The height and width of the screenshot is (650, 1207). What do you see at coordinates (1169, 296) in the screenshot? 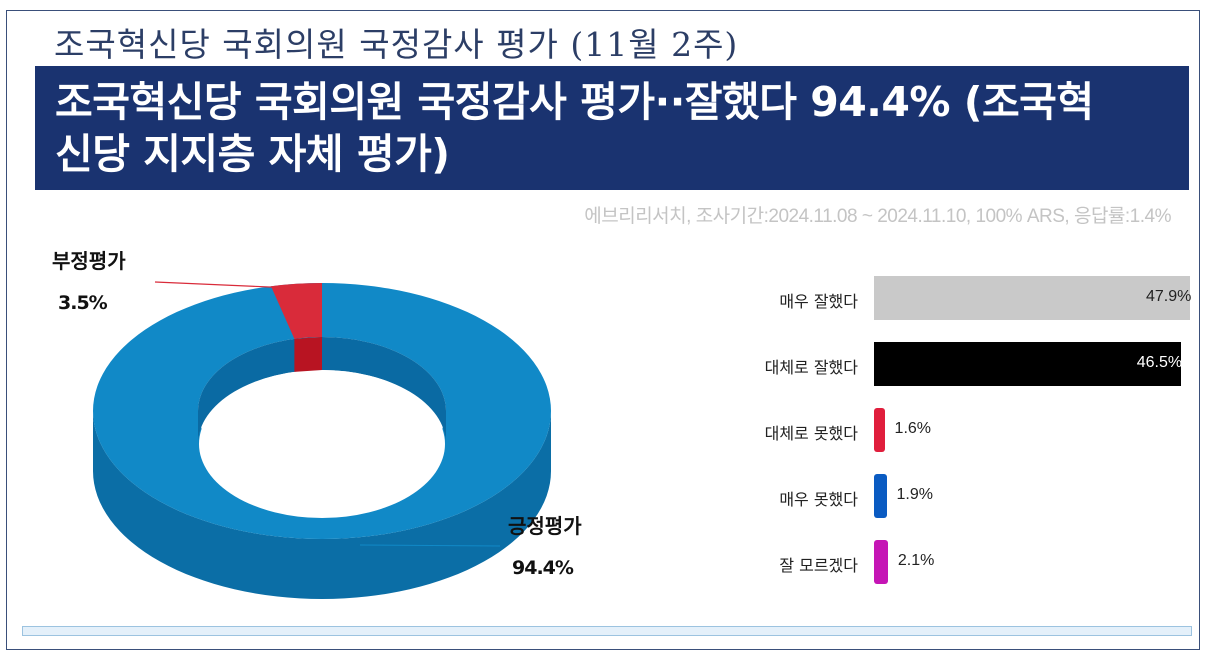
I see `bar-value-label: 47.9%` at bounding box center [1169, 296].